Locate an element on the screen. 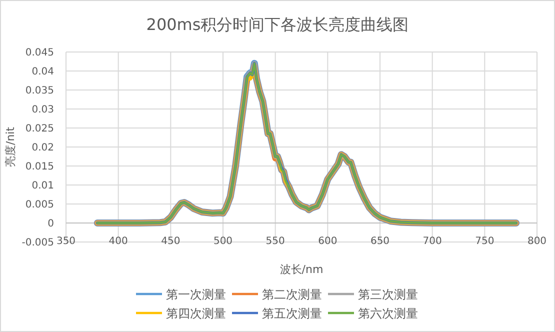  y-tick-label: 0 is located at coordinates (51, 224).